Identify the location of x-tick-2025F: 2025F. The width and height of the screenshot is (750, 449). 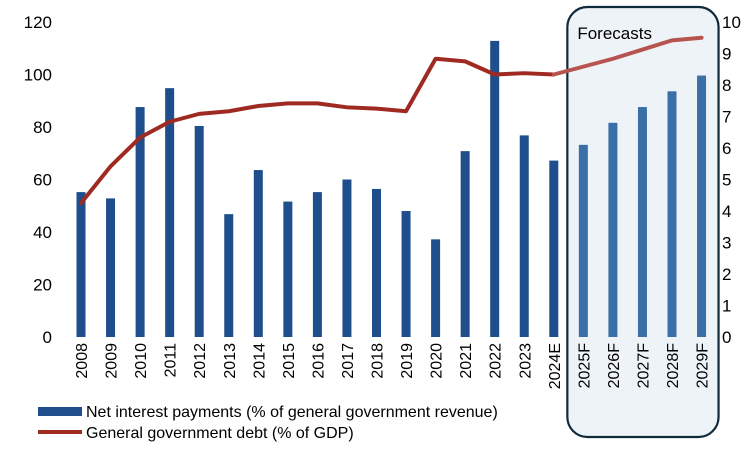
(584, 366).